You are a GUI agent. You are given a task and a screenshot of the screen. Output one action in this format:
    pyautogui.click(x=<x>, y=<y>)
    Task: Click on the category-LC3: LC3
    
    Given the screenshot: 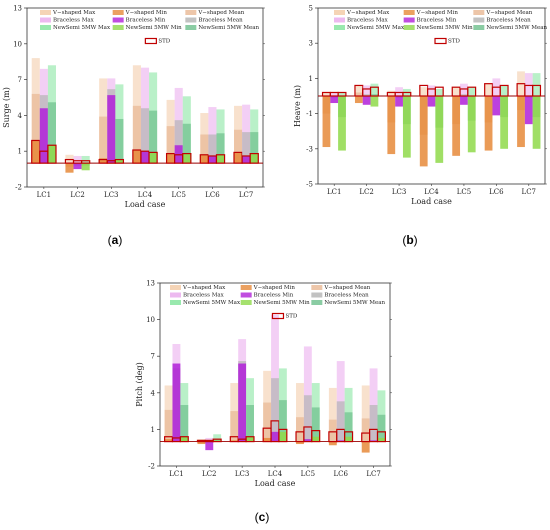 What is the action you would take?
    pyautogui.click(x=242, y=408)
    